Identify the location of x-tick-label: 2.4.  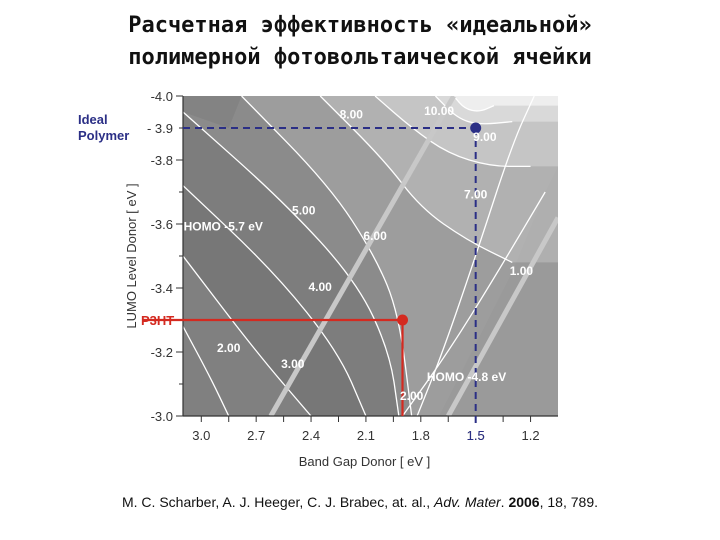
(311, 435).